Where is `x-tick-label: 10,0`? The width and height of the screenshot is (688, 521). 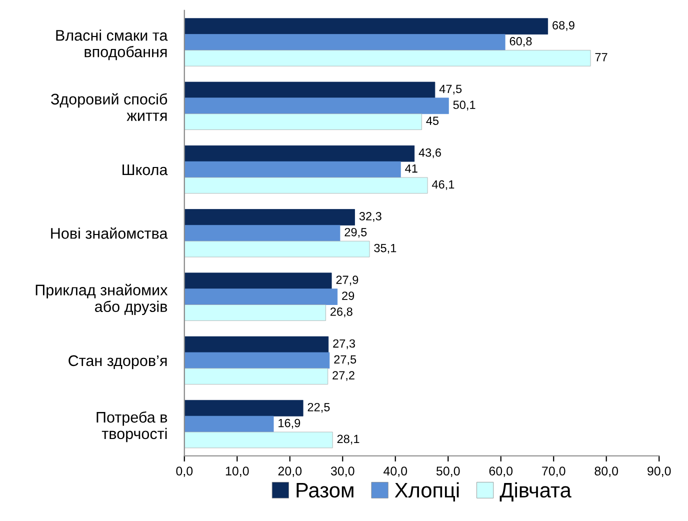 x-tick-label: 10,0 is located at coordinates (237, 471).